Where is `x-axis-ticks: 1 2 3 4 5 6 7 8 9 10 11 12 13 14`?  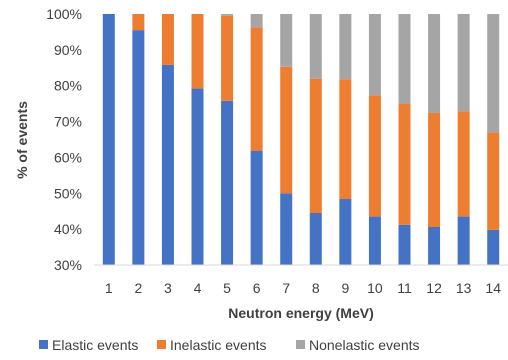
x-axis-ticks: 1 2 3 4 5 6 7 8 9 10 11 12 13 14 is located at coordinates (303, 288).